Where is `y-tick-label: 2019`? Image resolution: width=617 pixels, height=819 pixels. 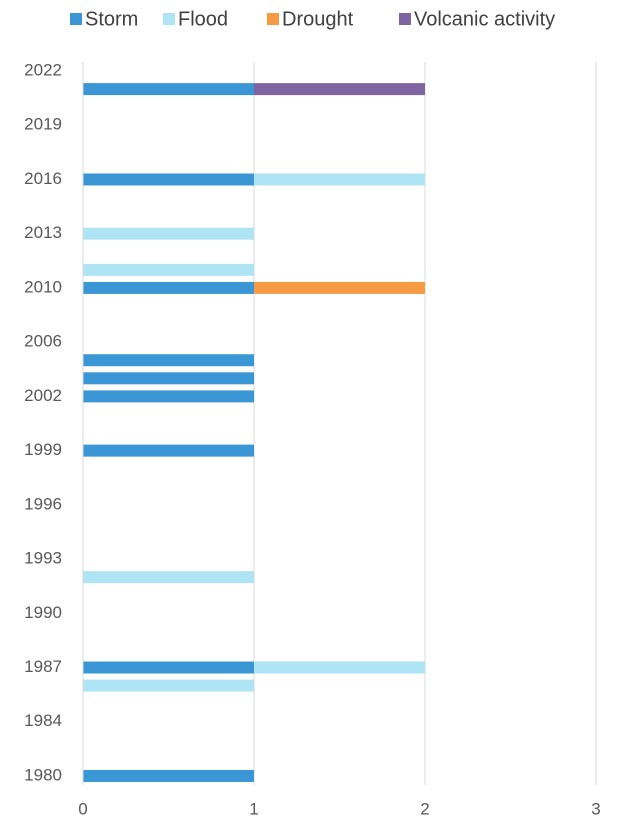
y-tick-label: 2019 is located at coordinates (43, 124).